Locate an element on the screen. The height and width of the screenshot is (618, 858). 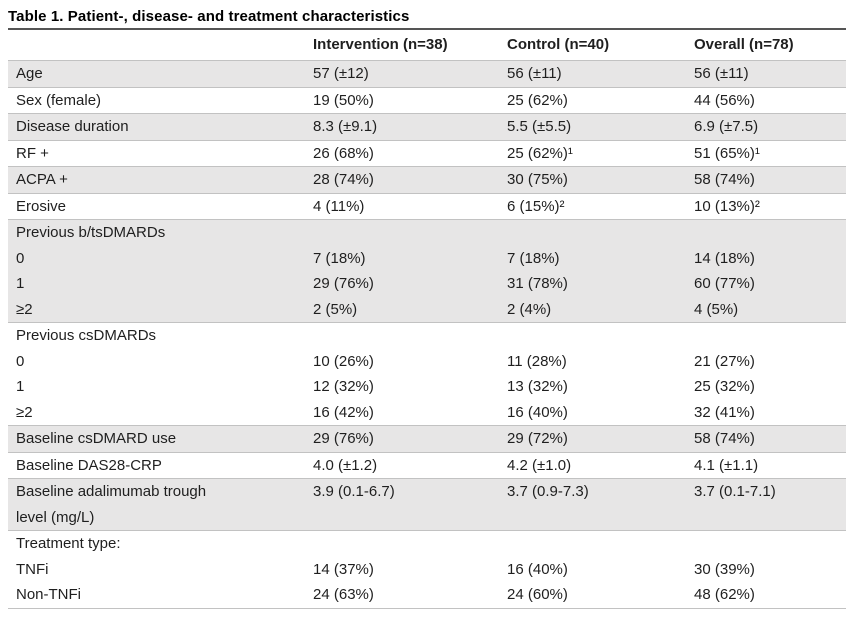
cell-line: 57 (±12) is located at coordinates (341, 73).